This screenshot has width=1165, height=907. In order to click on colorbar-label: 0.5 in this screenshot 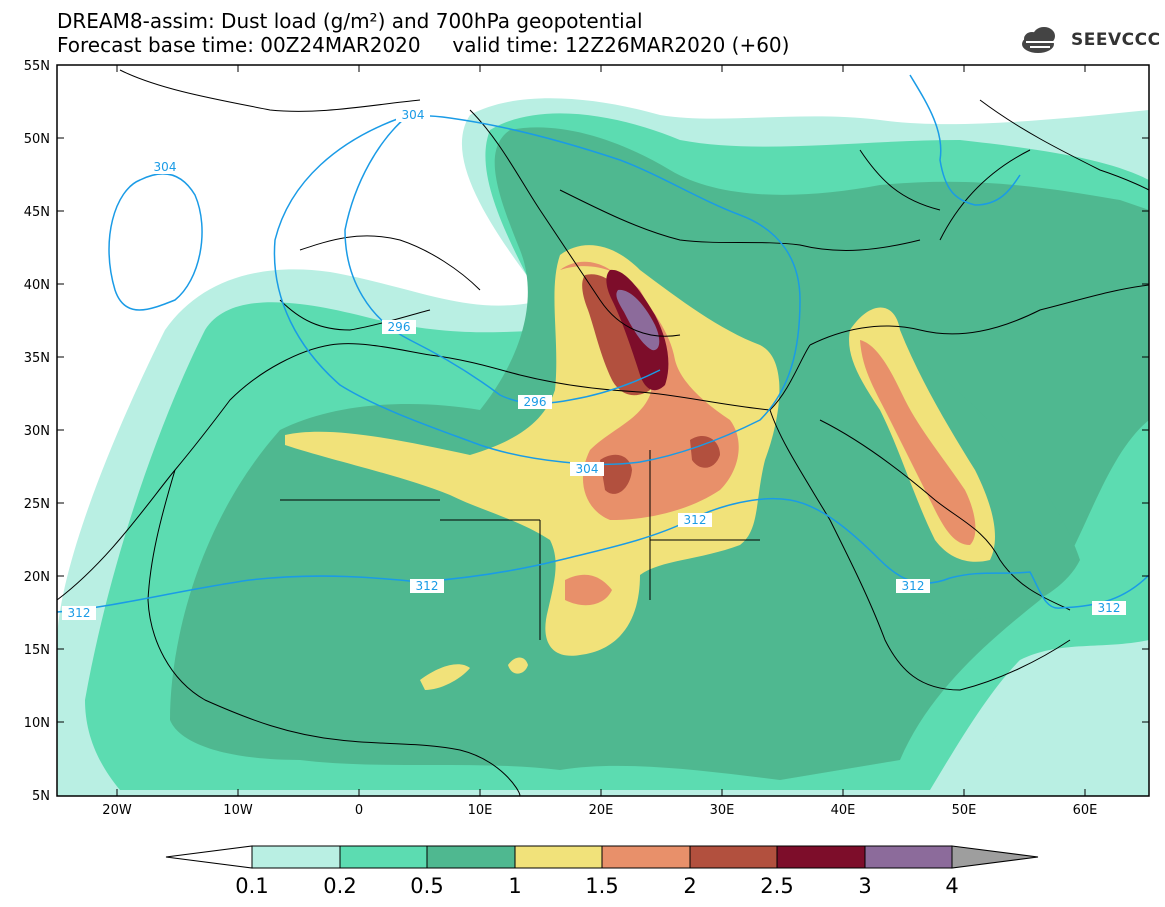, I will do `click(426, 886)`.